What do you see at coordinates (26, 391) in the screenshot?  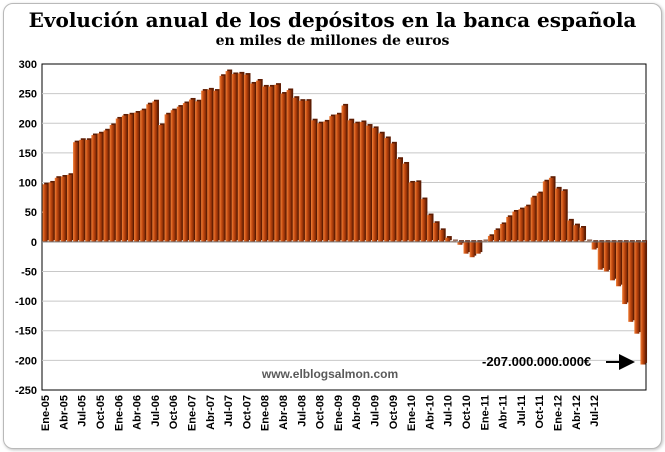 I see `y-tick-label: -250` at bounding box center [26, 391].